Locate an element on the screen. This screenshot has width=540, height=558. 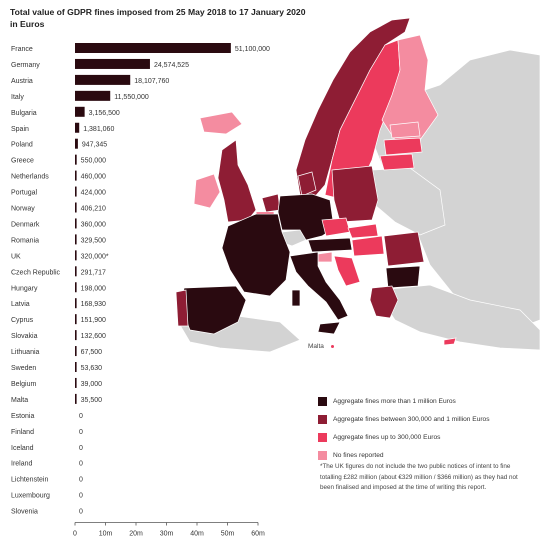
value-label: 406,210 is located at coordinates (93, 209).